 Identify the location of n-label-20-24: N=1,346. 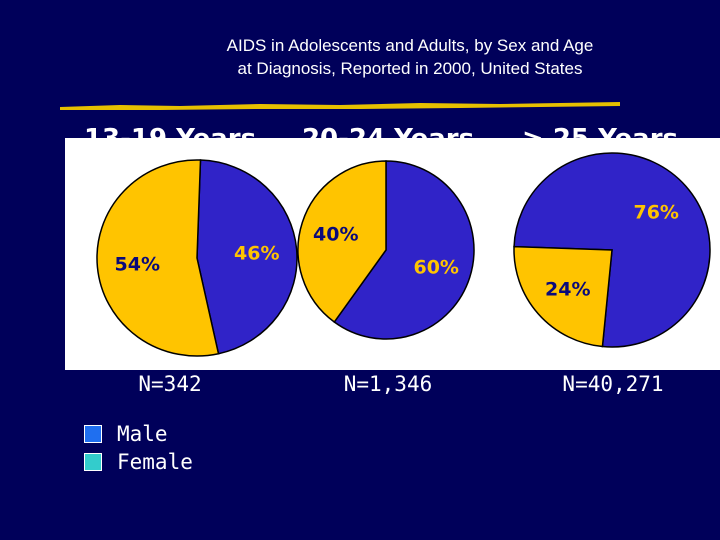
(388, 384).